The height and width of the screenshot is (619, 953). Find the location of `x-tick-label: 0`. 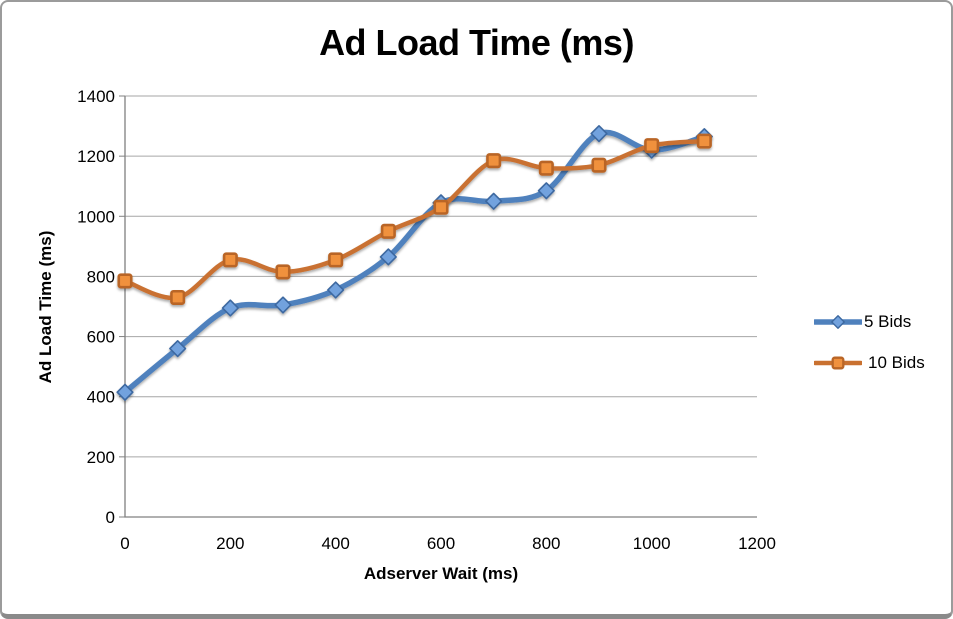

x-tick-label: 0 is located at coordinates (124, 543).